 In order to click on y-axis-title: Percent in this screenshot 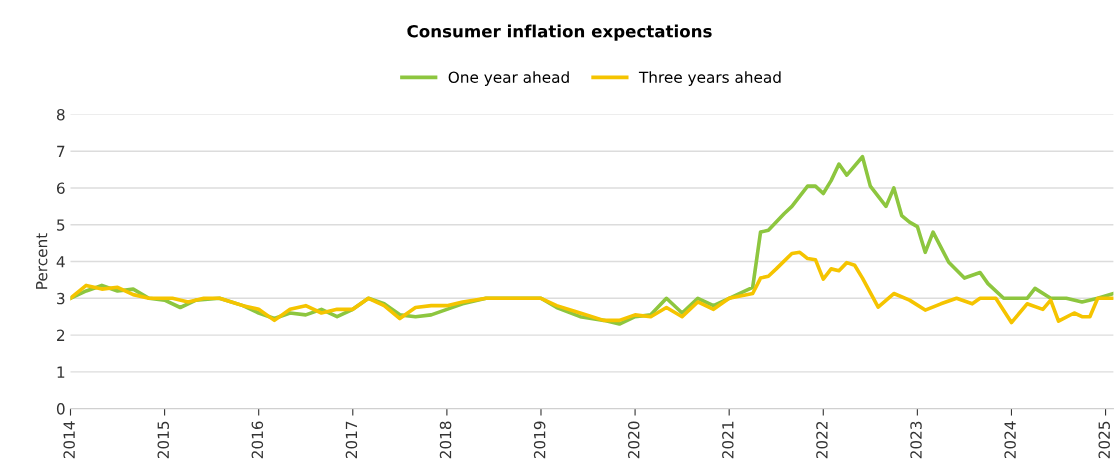, I will do `click(42, 261)`.